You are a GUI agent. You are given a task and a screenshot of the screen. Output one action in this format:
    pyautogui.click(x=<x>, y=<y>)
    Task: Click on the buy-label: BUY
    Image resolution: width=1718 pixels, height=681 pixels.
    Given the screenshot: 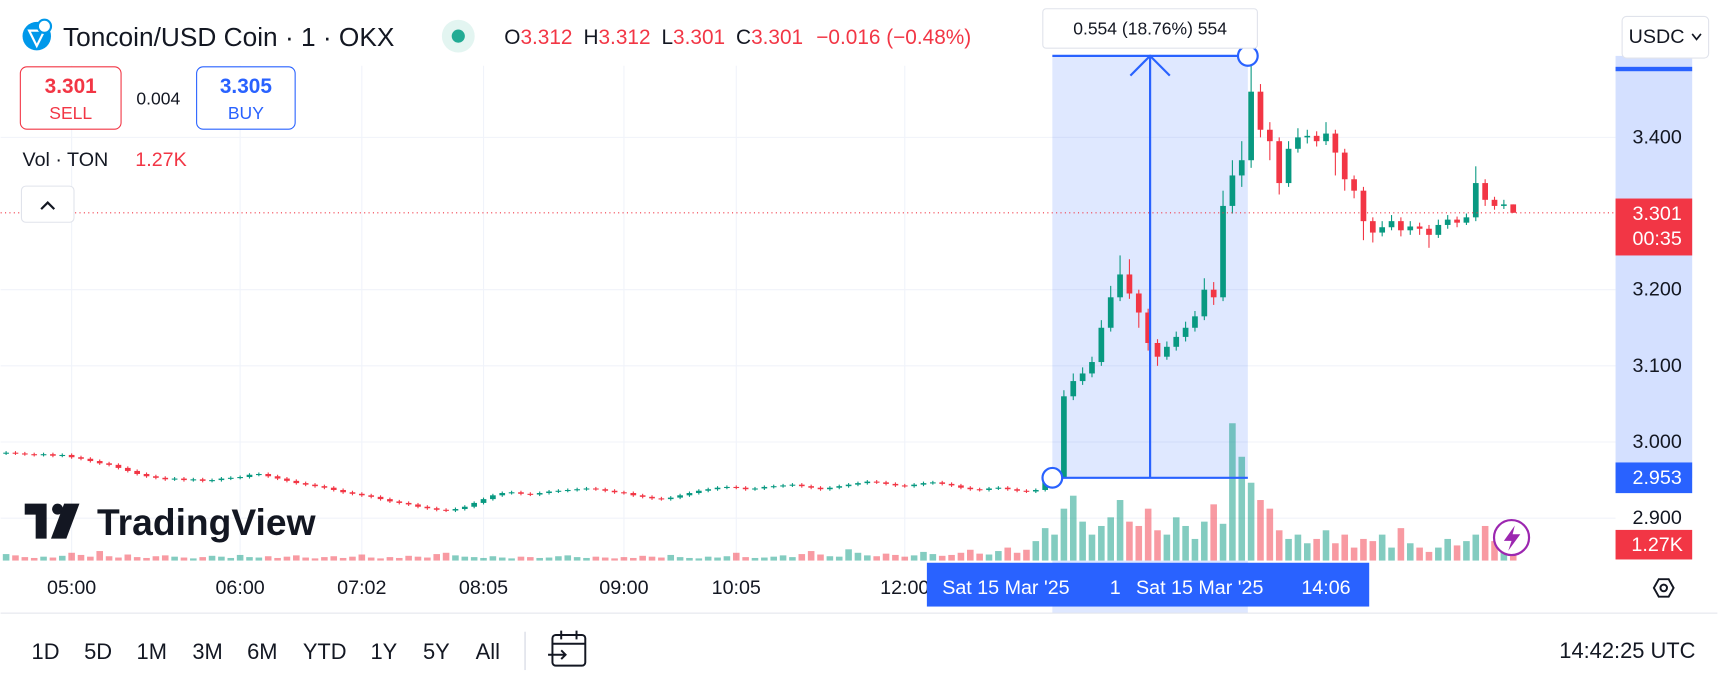 What is the action you would take?
    pyautogui.click(x=246, y=113)
    